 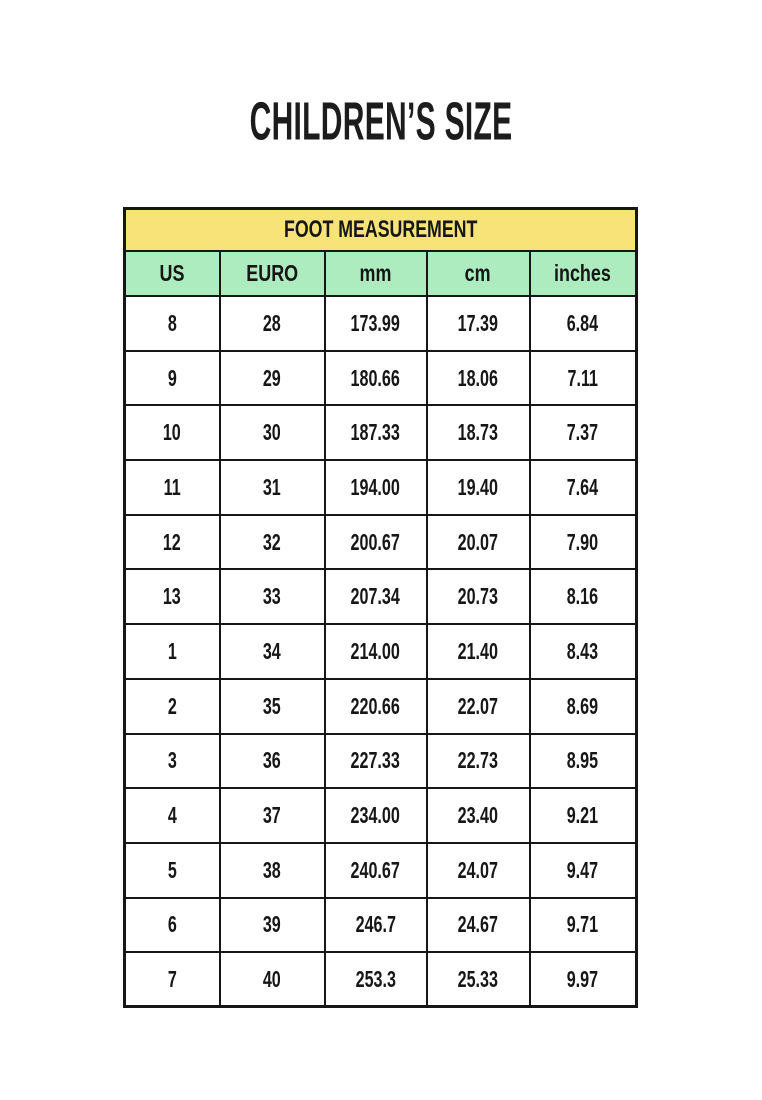 What do you see at coordinates (375, 870) in the screenshot?
I see `table-cell: 240.67` at bounding box center [375, 870].